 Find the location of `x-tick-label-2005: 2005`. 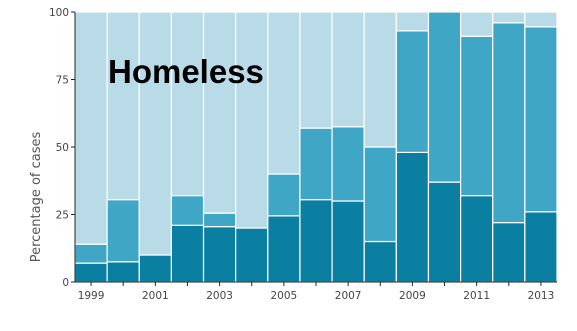

x-tick-label-2005: 2005 is located at coordinates (283, 296).